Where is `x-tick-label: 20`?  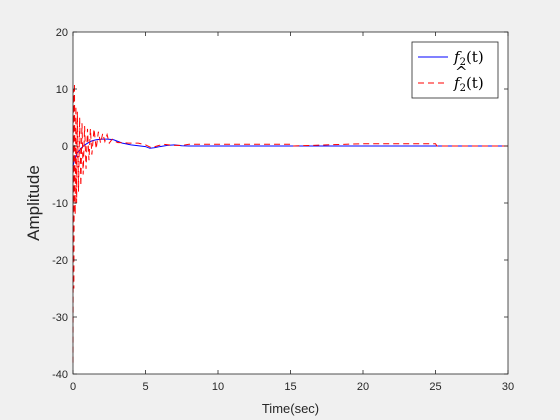
x-tick-label: 20 is located at coordinates (363, 387).